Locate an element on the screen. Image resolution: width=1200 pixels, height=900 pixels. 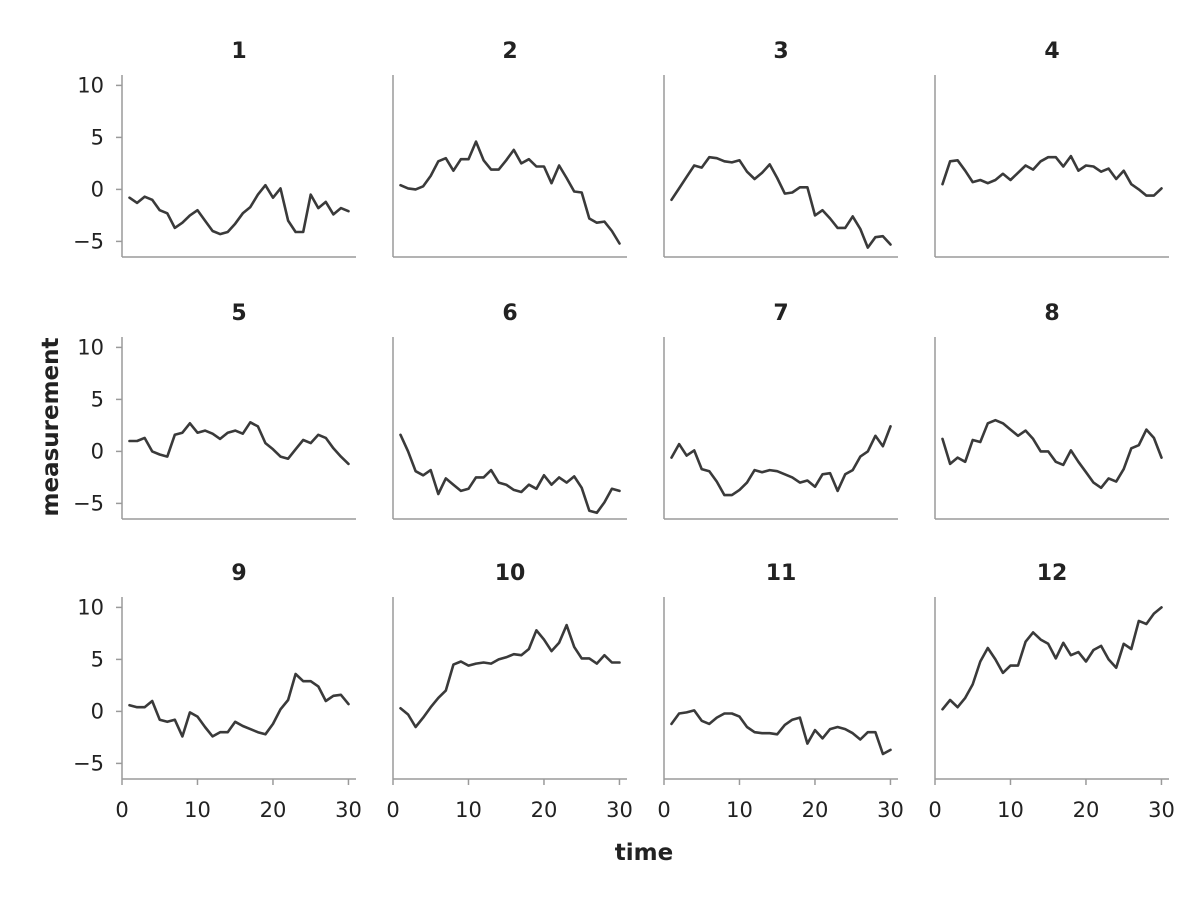
panel-3: 3 is located at coordinates (780, 148).